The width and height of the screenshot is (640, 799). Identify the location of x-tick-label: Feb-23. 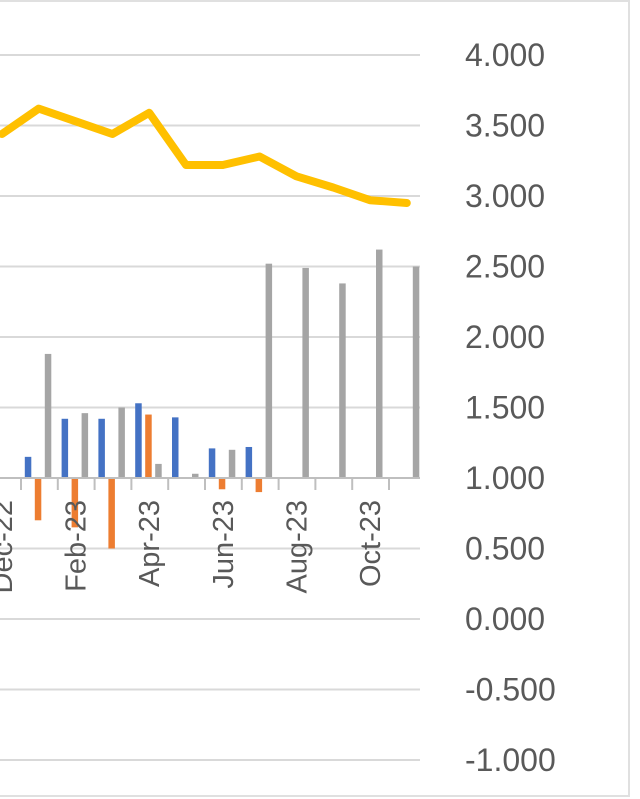
(77, 546).